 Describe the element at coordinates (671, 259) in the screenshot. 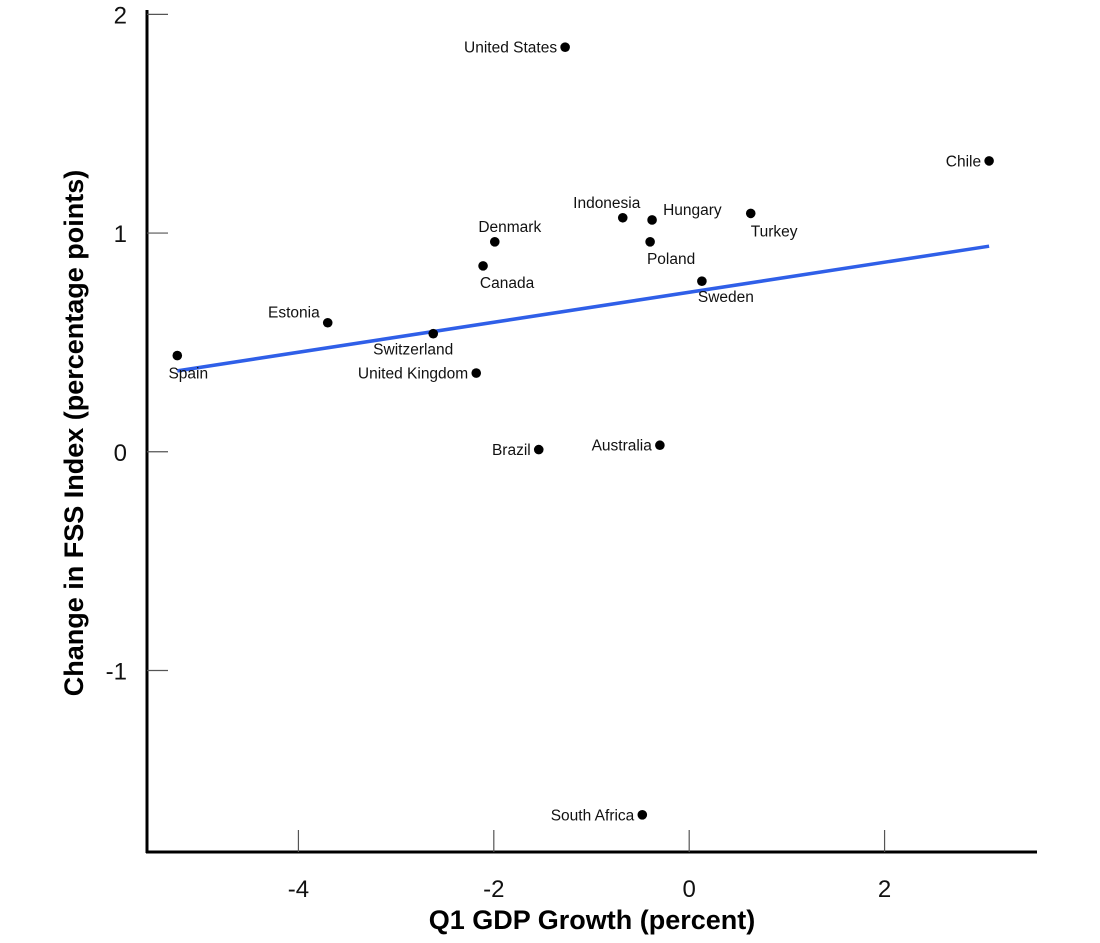

I see `point-label: Poland` at that location.